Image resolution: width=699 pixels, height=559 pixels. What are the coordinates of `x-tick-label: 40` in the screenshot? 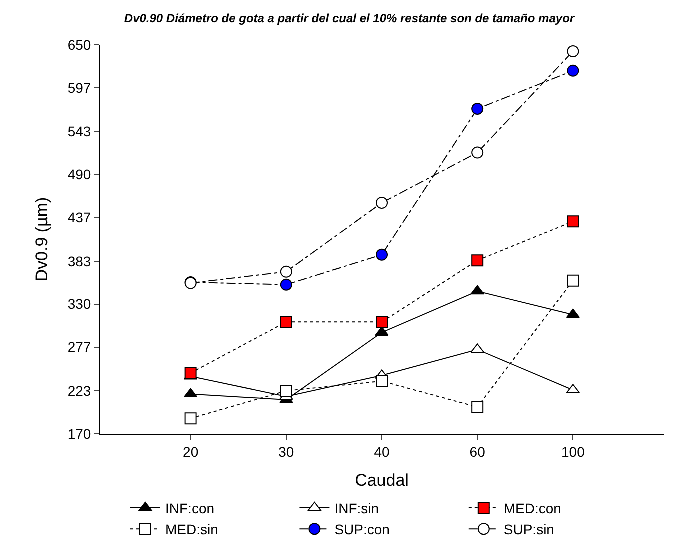 It's located at (382, 452).